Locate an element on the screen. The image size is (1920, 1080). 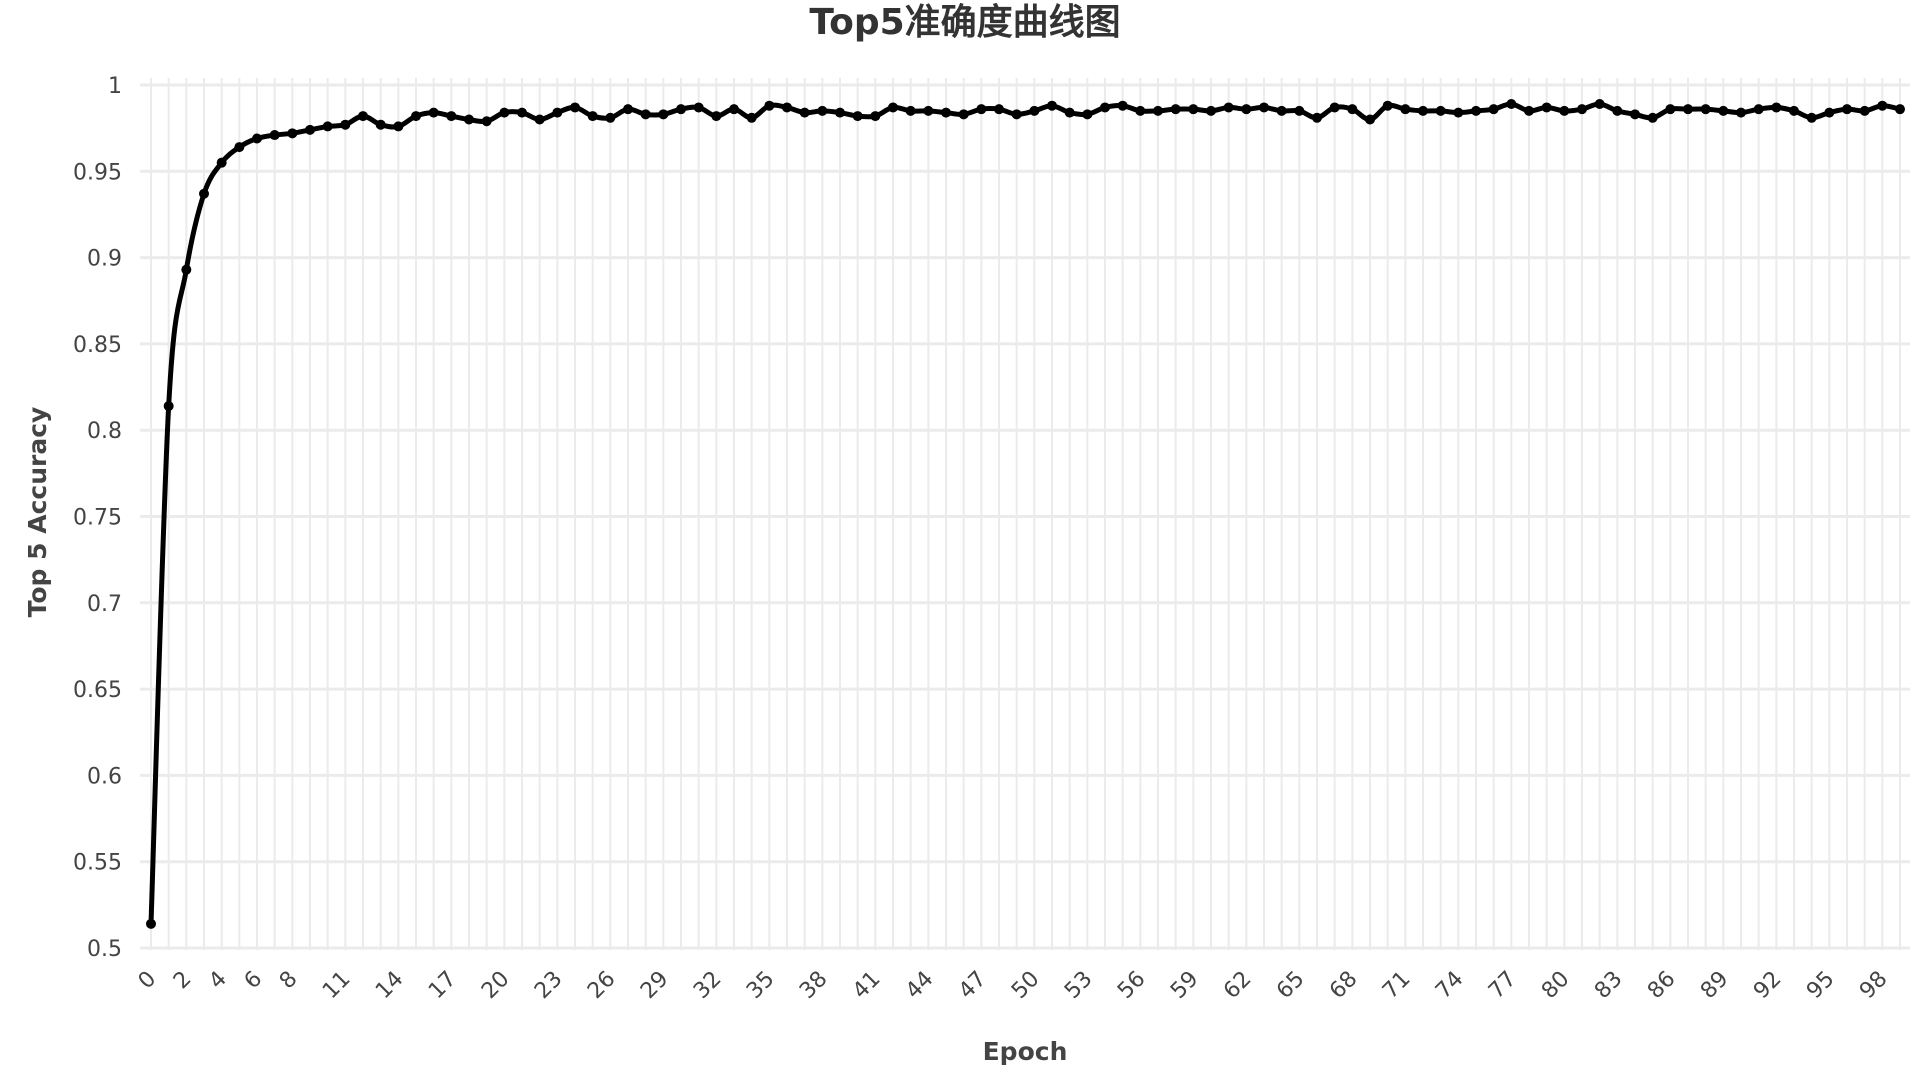
x-tick-label: 6 is located at coordinates (254, 981).